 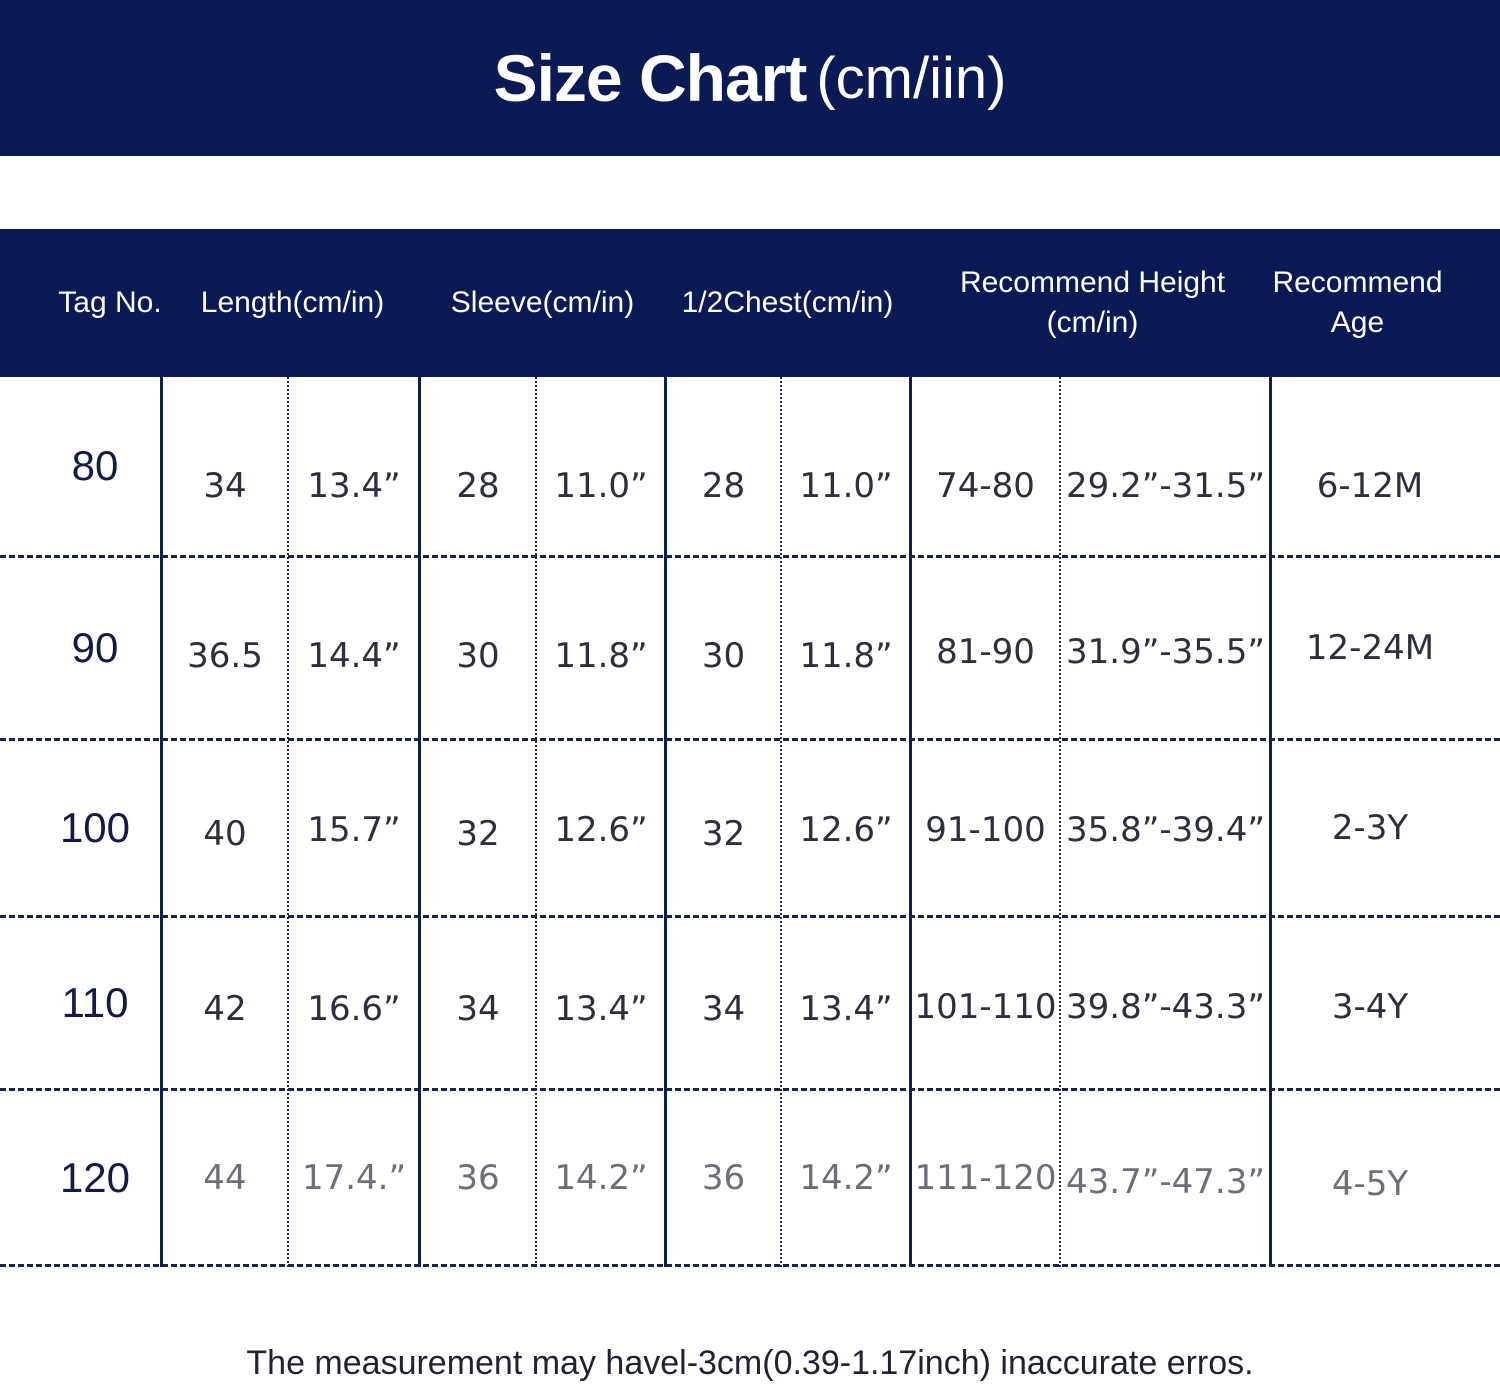 What do you see at coordinates (95, 465) in the screenshot?
I see `tag-no-cell: 80` at bounding box center [95, 465].